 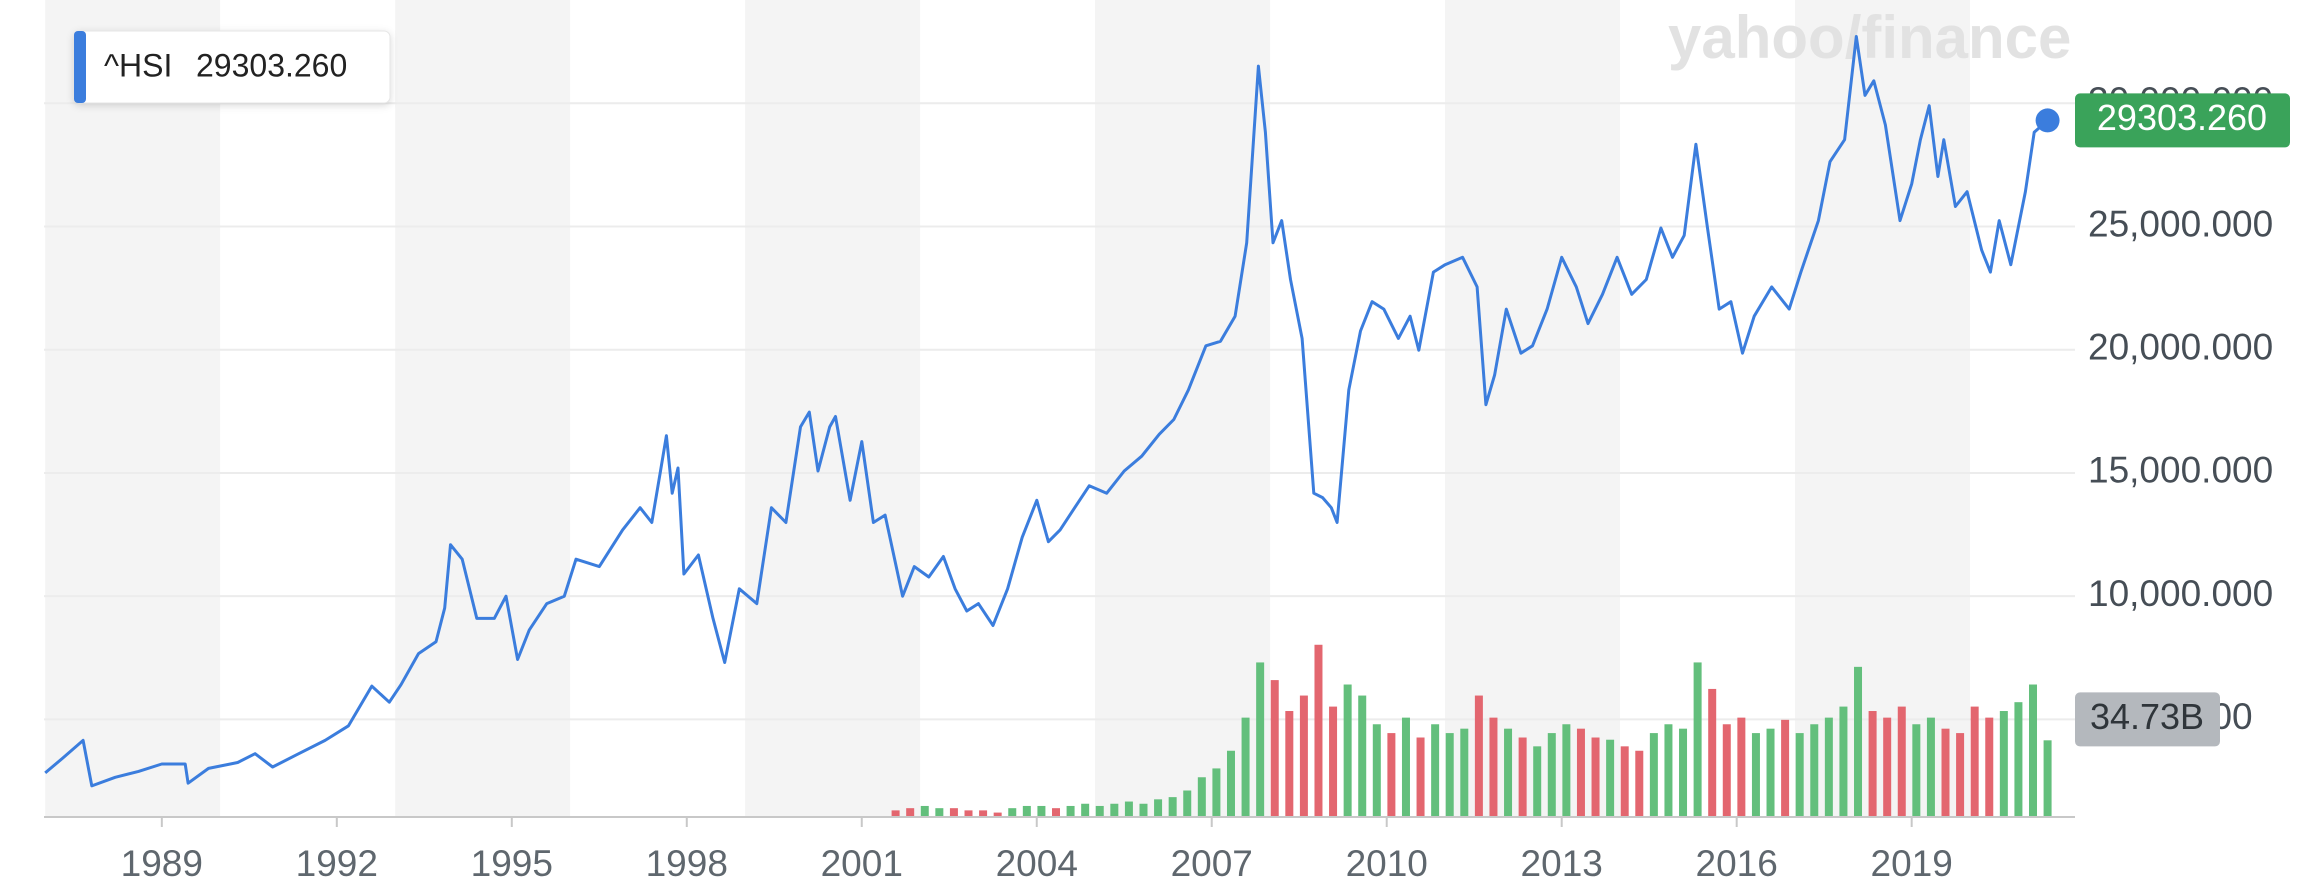 I want to click on price-tag-label: 29303.260, so click(x=2182, y=117).